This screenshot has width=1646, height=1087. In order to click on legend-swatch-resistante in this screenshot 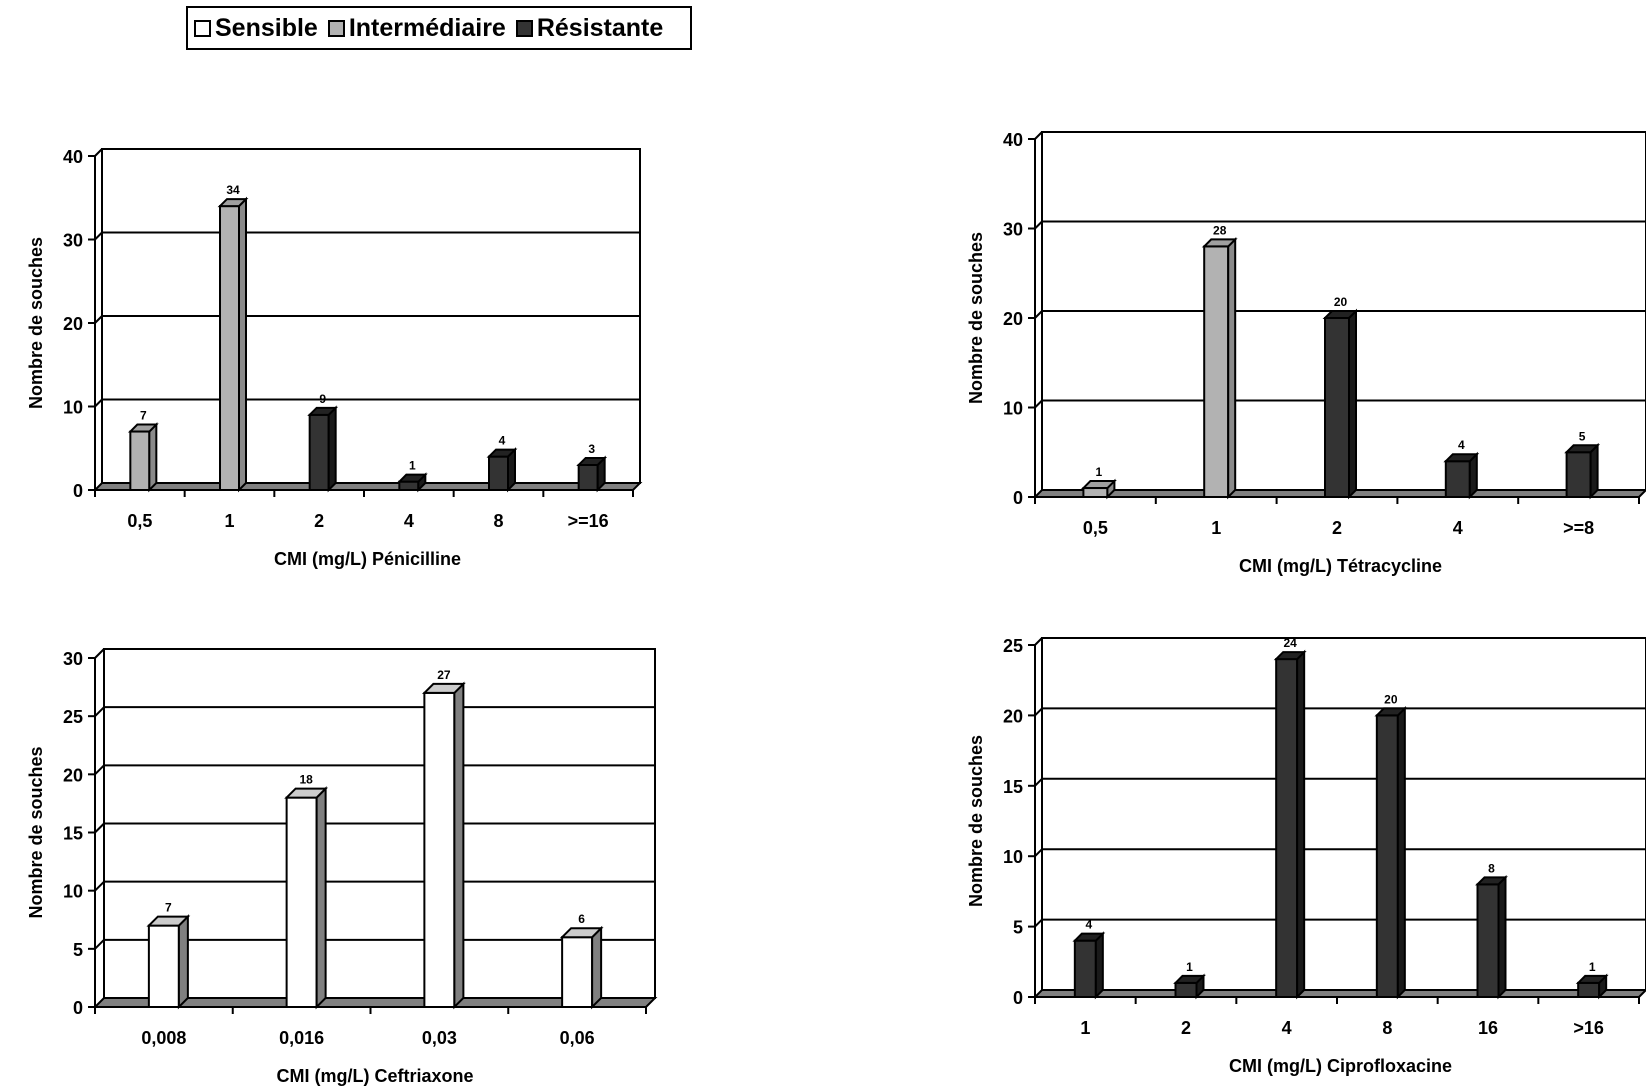, I will do `click(524, 28)`.